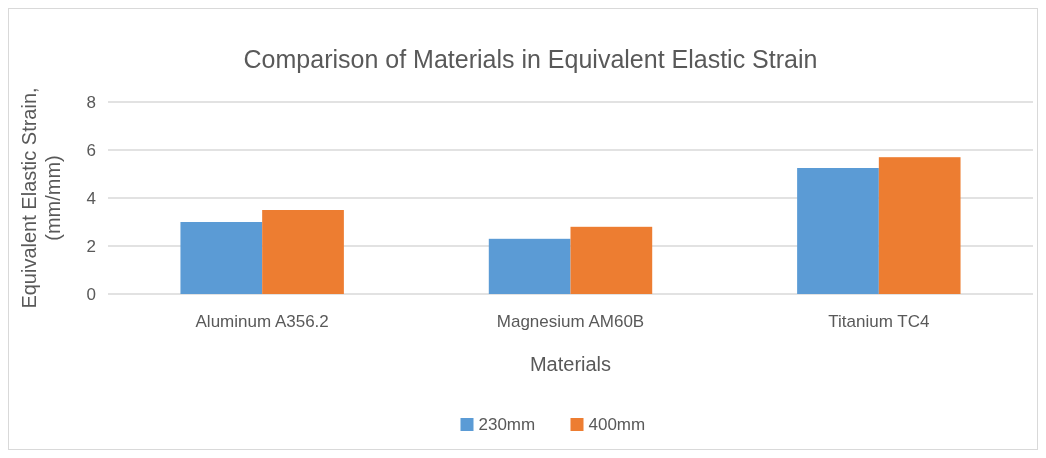 The width and height of the screenshot is (1046, 458). What do you see at coordinates (507, 424) in the screenshot?
I see `legend-label: 230mm` at bounding box center [507, 424].